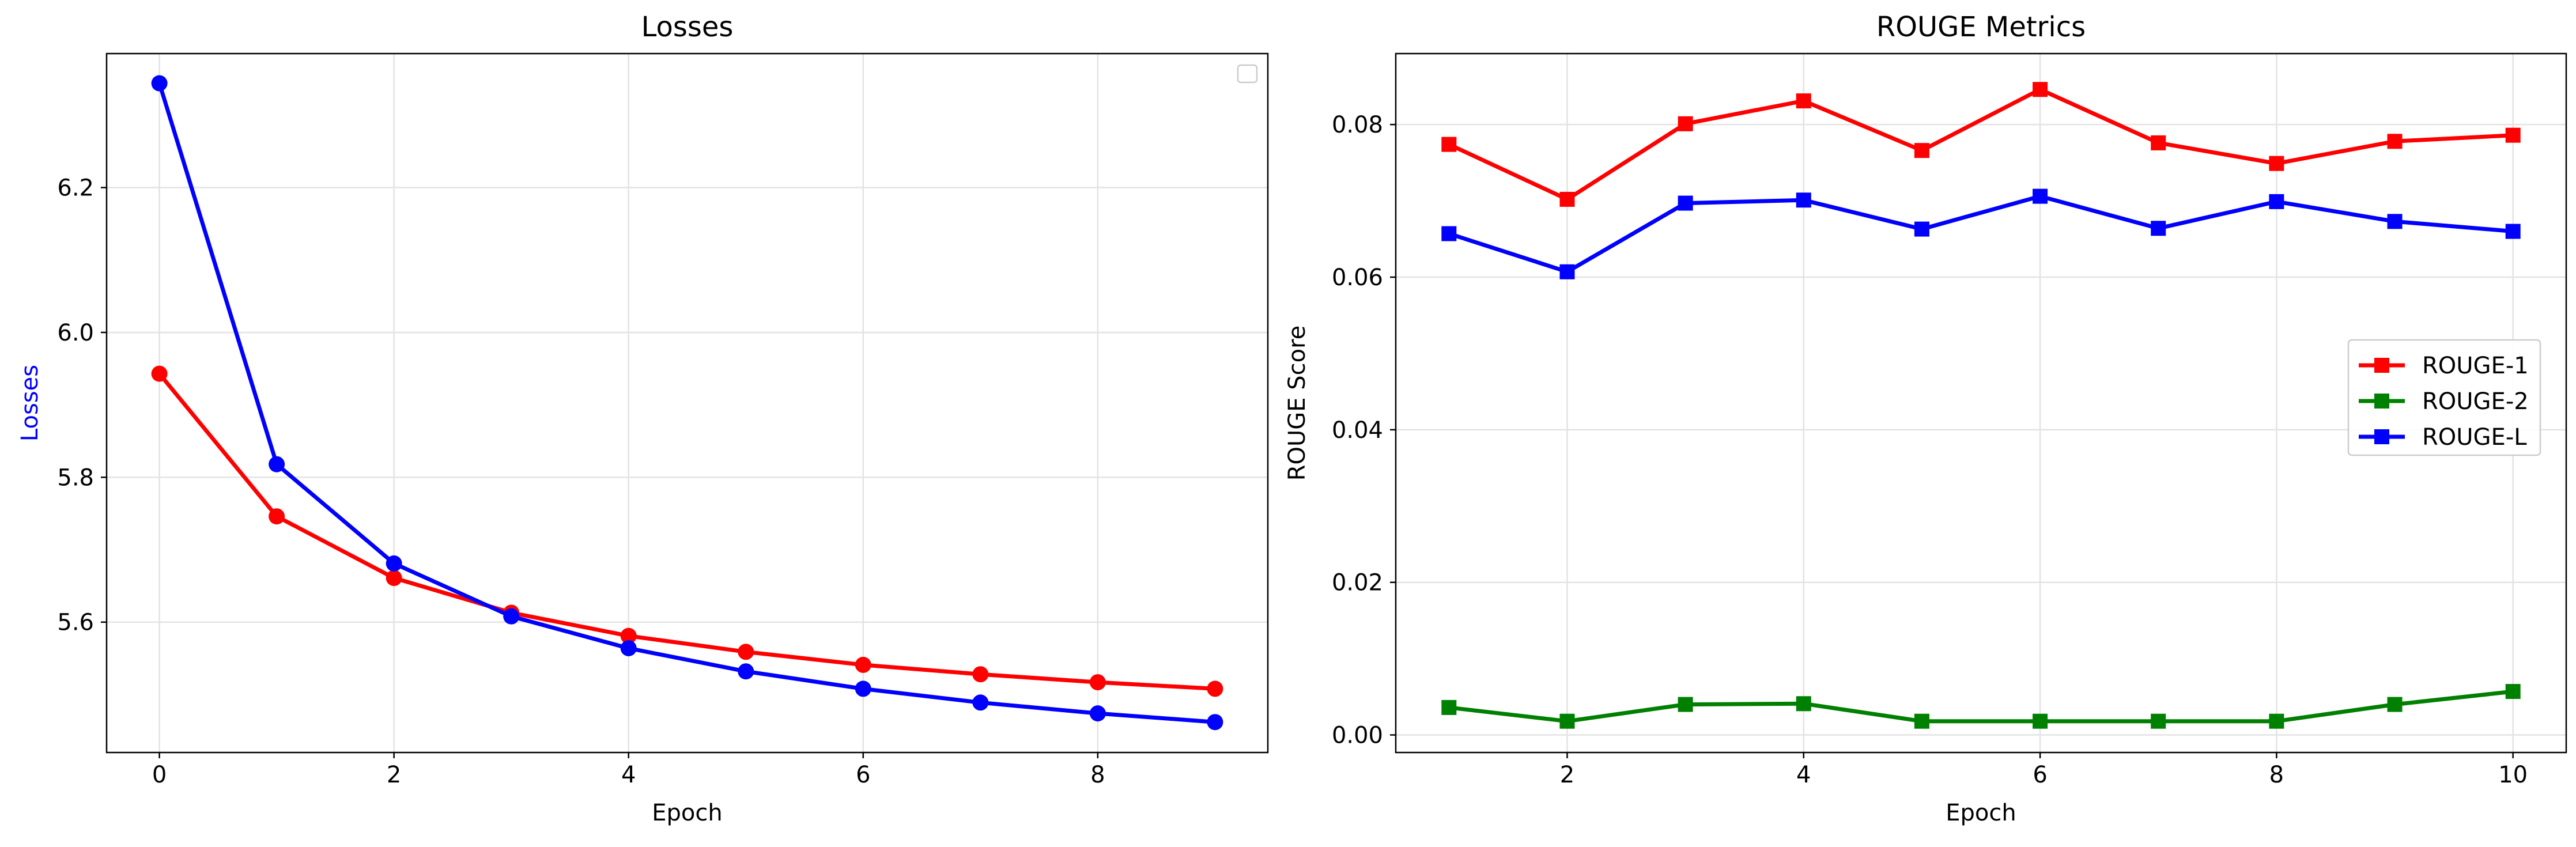 This screenshot has height=847, width=2576. What do you see at coordinates (2381, 365) in the screenshot?
I see `rouge-1-legend-marker` at bounding box center [2381, 365].